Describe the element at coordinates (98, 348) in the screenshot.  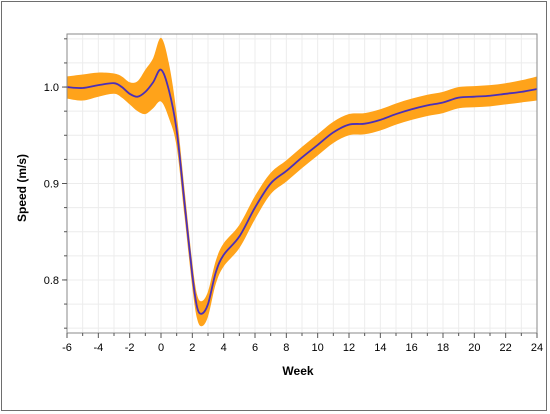
I see `x-tick-label: -4` at that location.